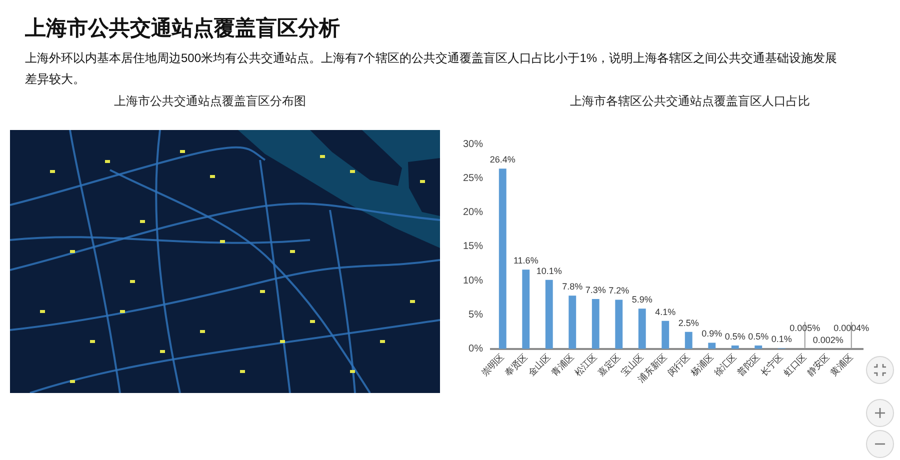 This screenshot has height=460, width=900. Describe the element at coordinates (182, 29) in the screenshot. I see `text: 上海市公共交通站点覆盖盲区分析` at that location.